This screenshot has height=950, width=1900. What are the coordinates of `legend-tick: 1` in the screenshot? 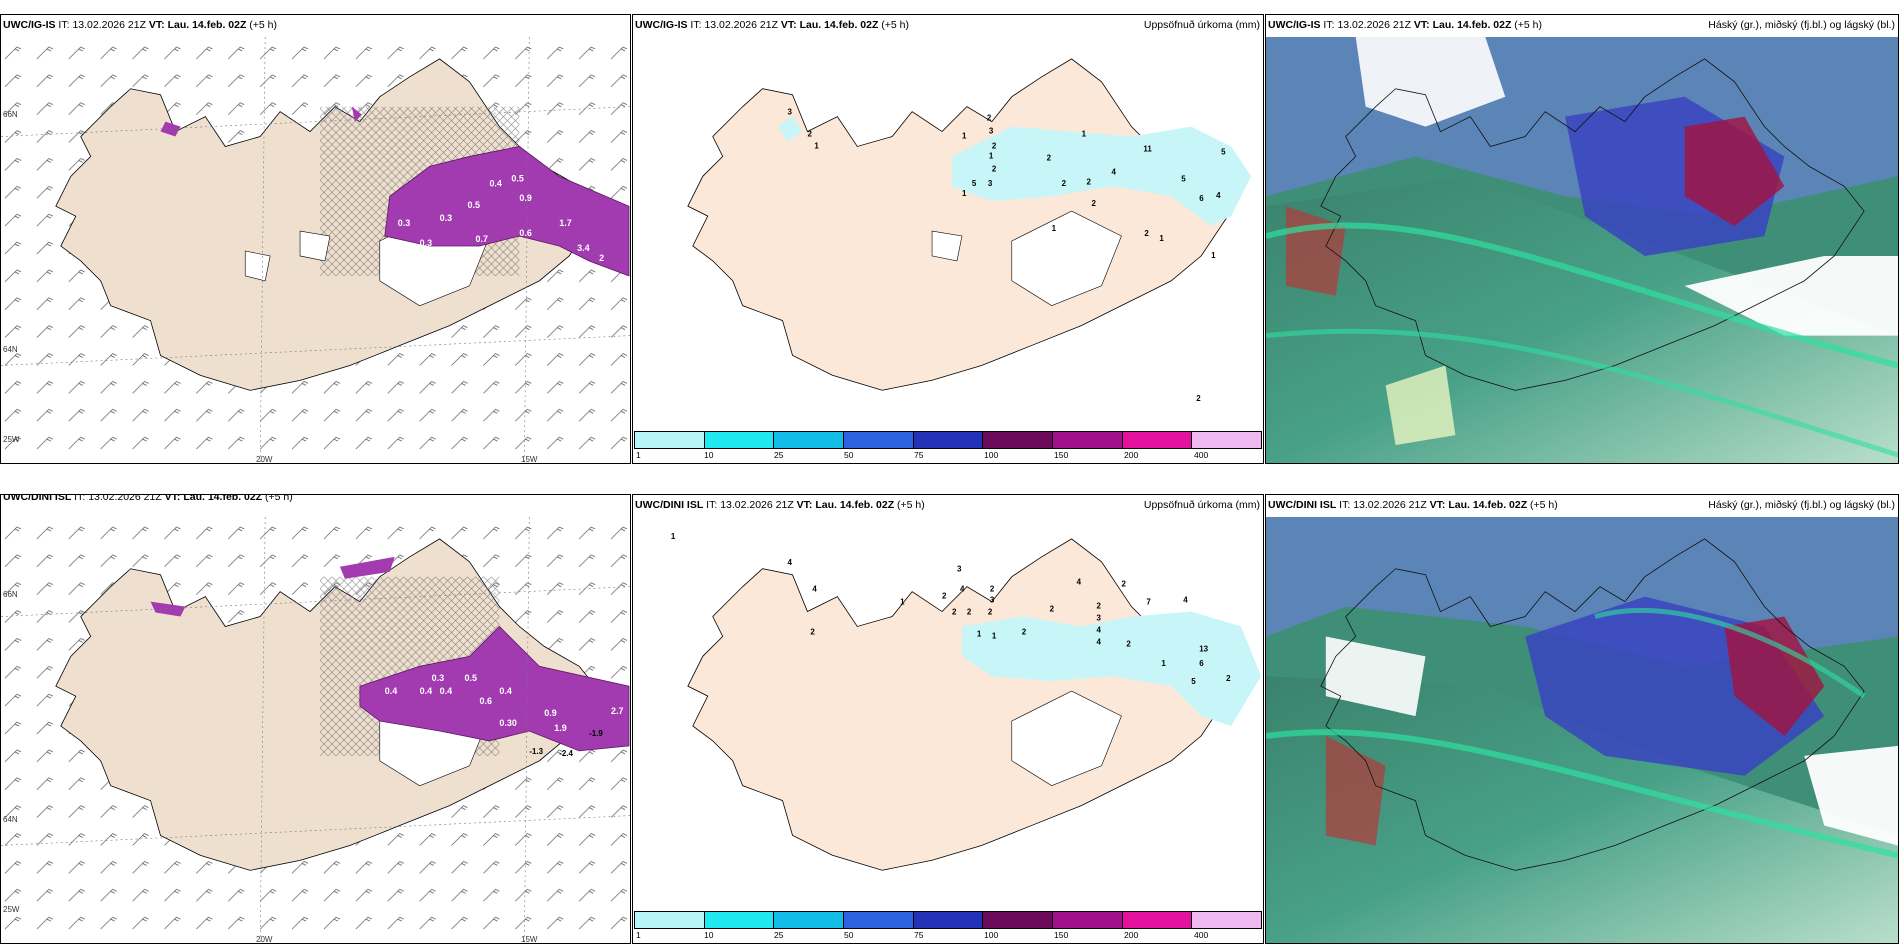 It's located at (638, 455).